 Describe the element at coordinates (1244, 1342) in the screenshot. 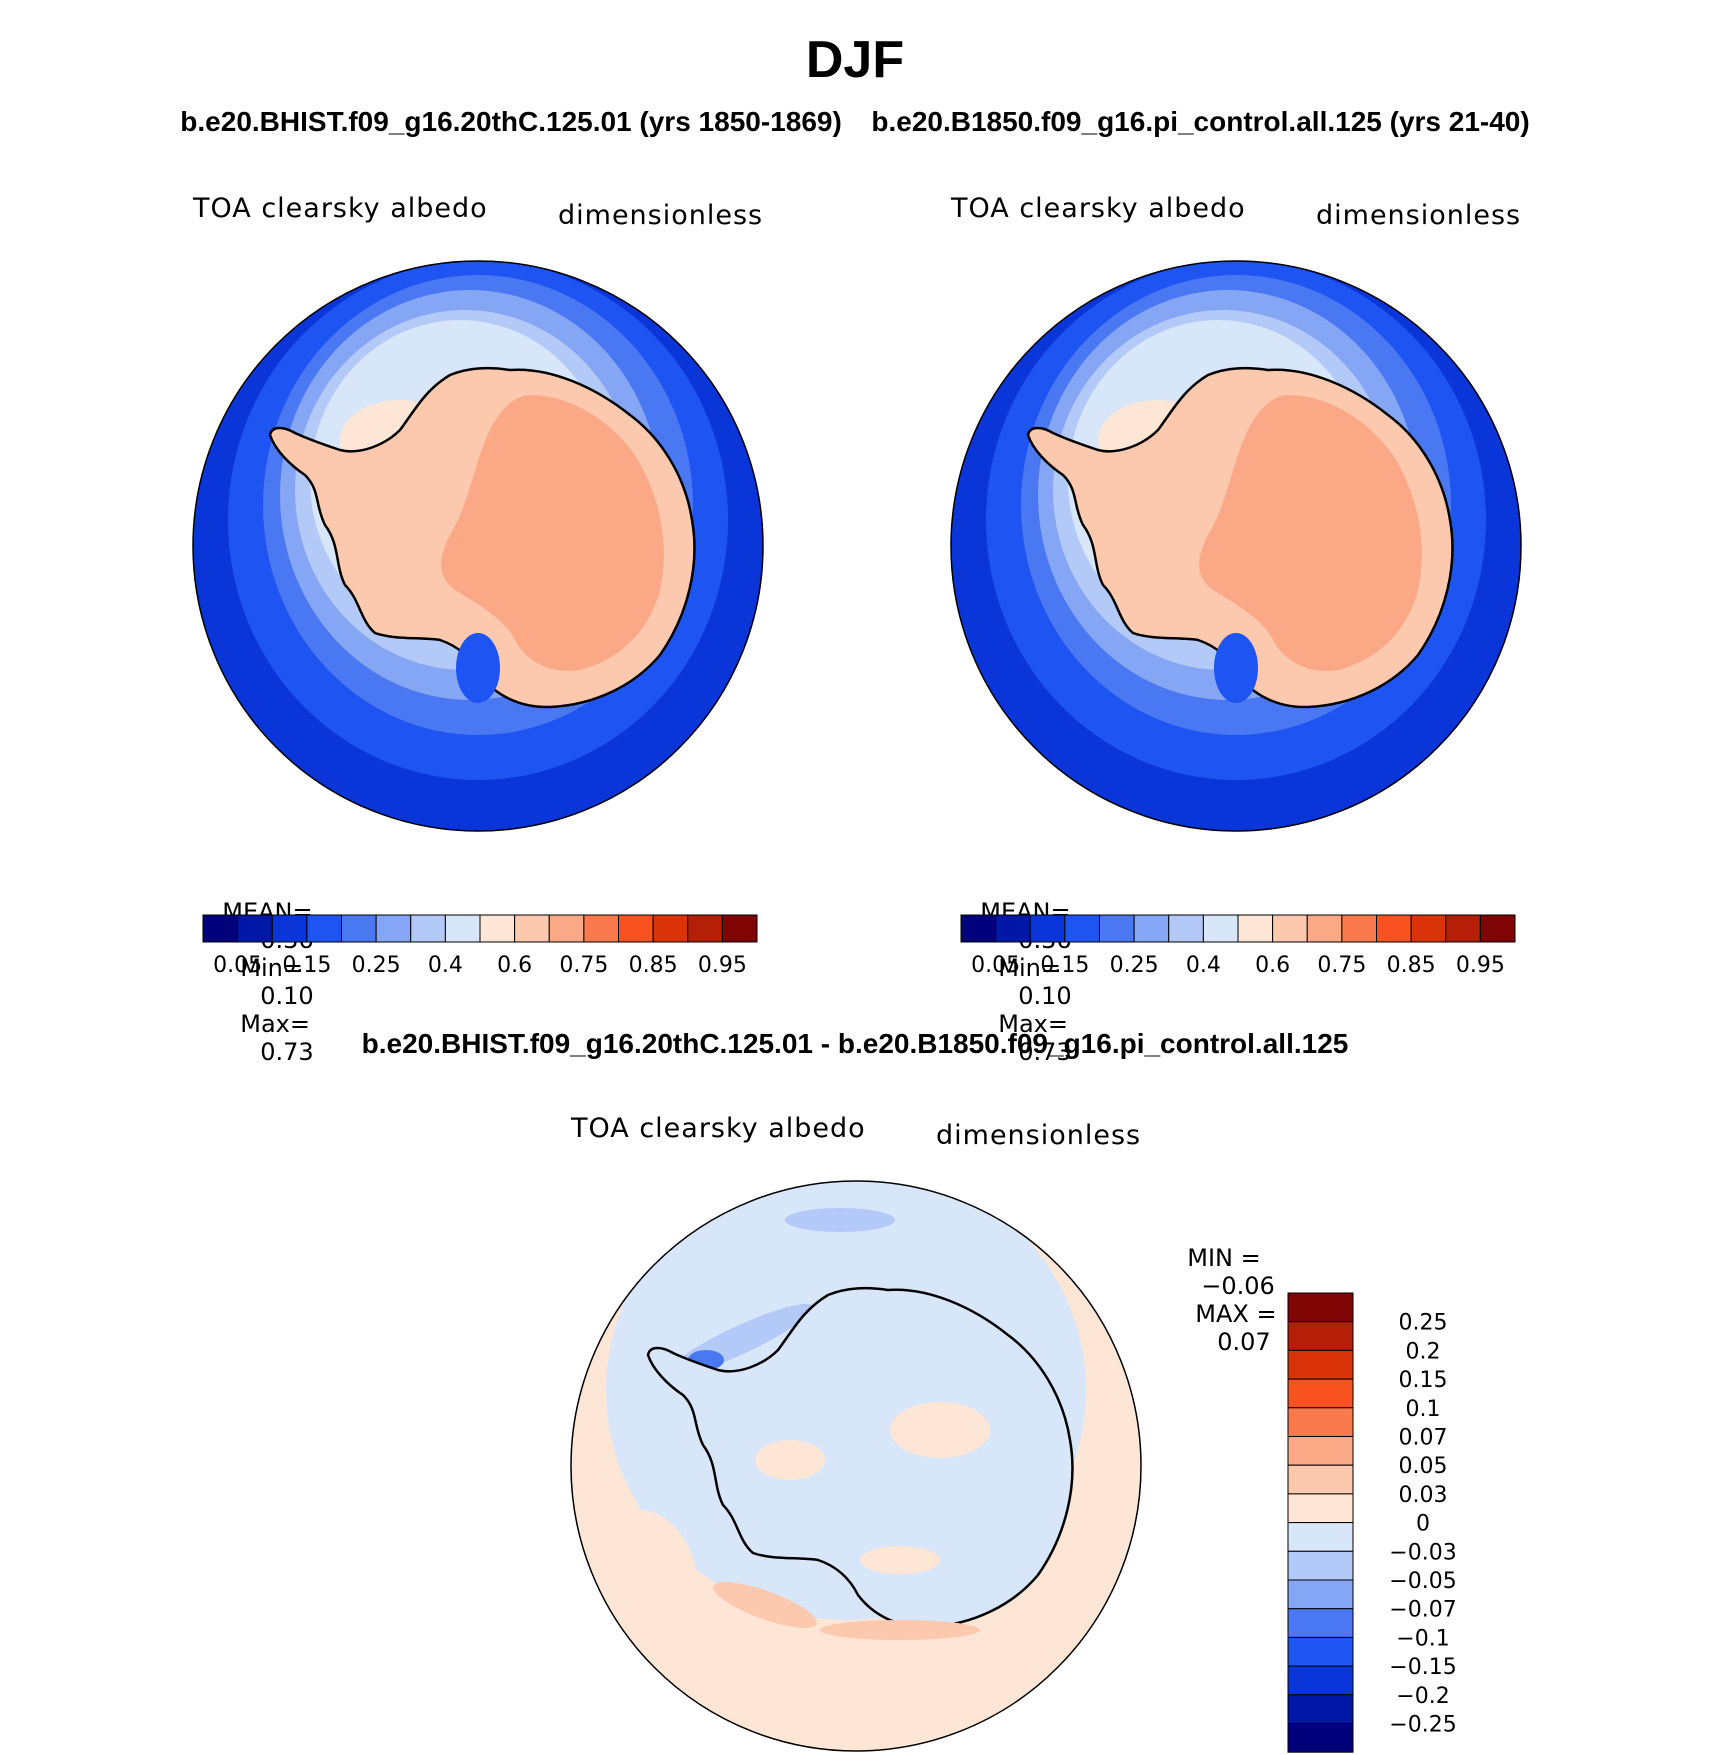

I see `panel3-max: 0.07` at that location.